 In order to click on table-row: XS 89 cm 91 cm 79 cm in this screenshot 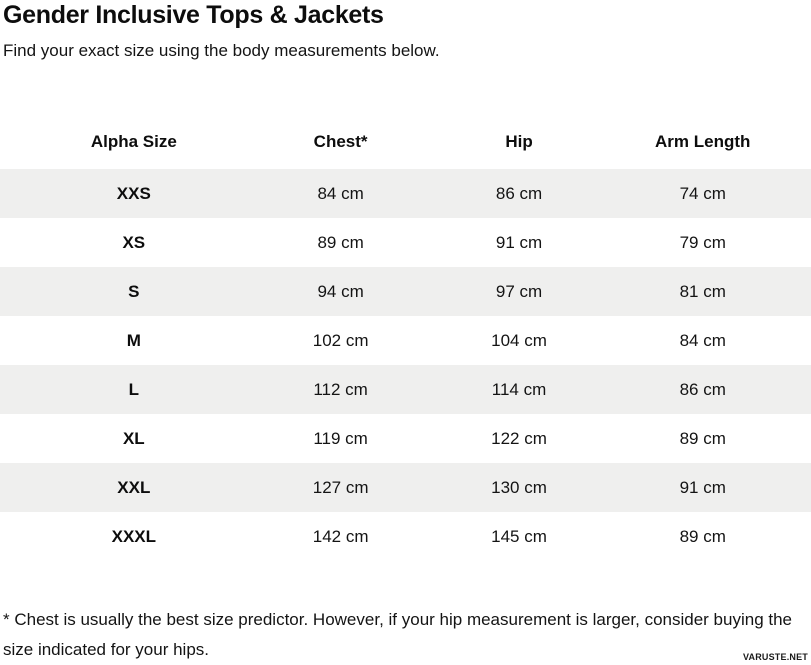, I will do `click(405, 242)`.